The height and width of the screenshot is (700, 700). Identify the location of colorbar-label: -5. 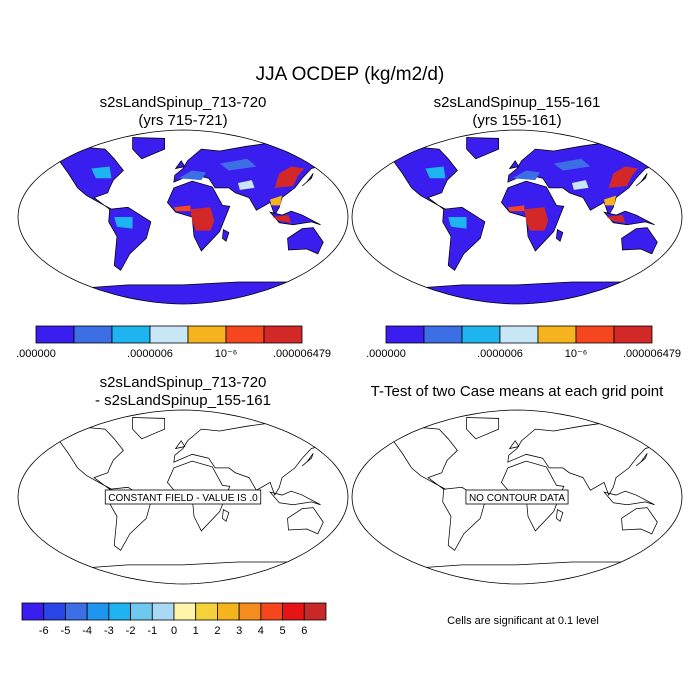
(66, 631).